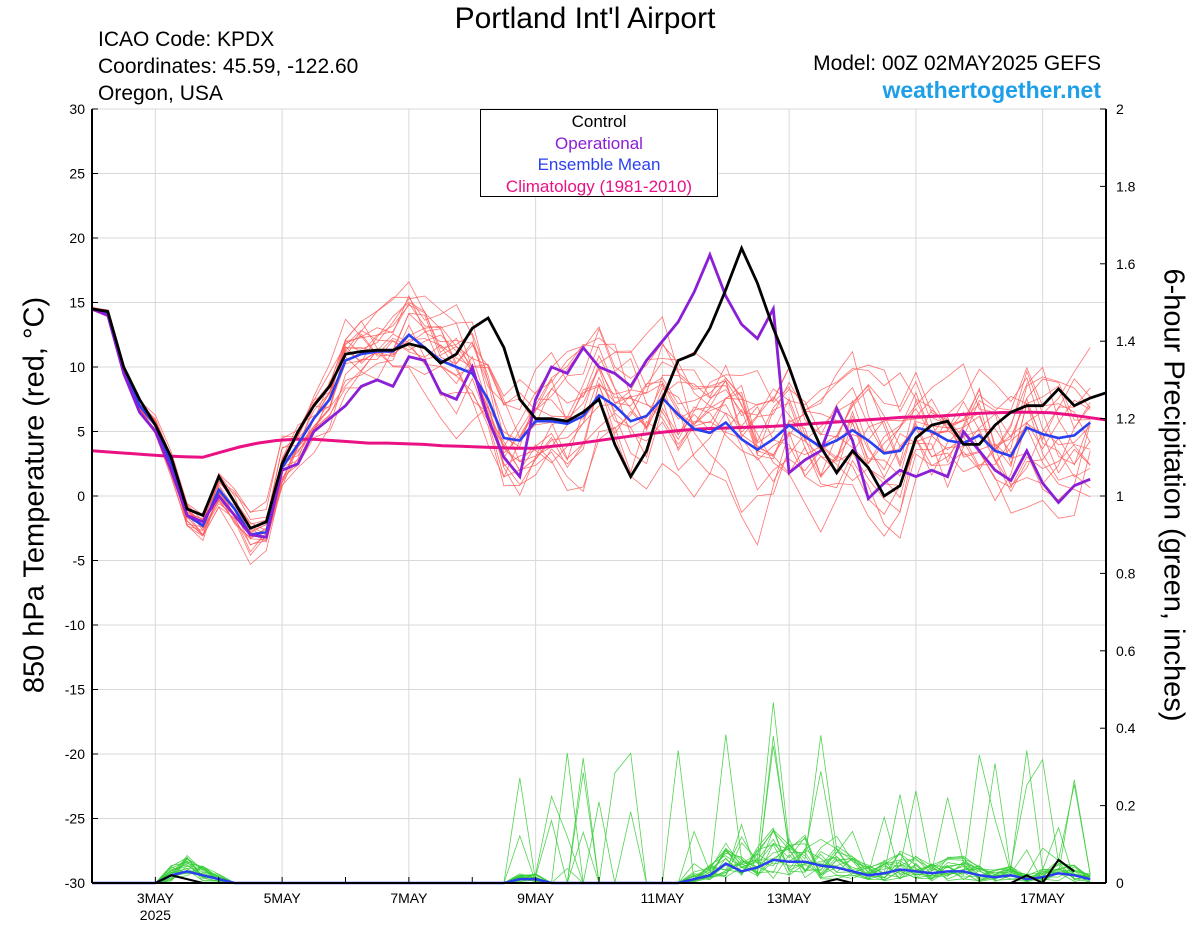  I want to click on coordinates: Coordinates: 45.59, -122.60, so click(228, 66).